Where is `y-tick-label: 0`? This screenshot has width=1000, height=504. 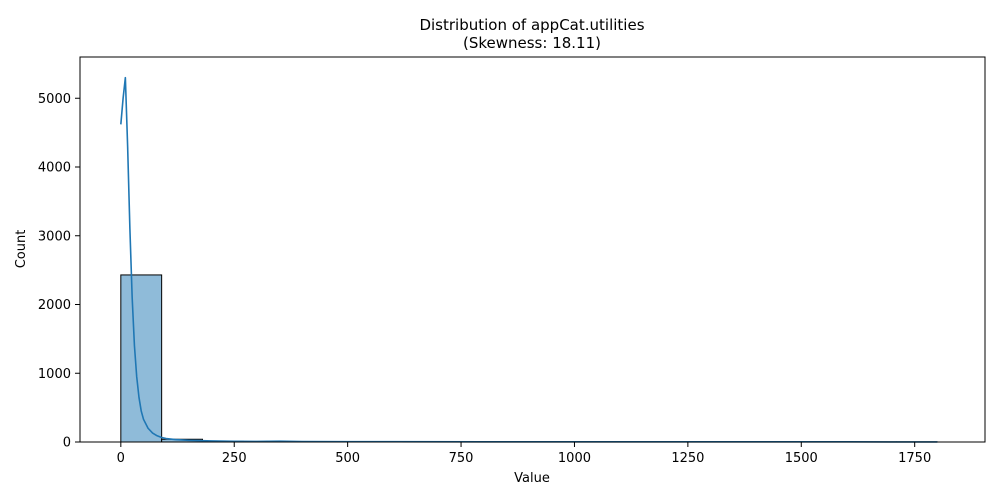 y-tick-label: 0 is located at coordinates (67, 443).